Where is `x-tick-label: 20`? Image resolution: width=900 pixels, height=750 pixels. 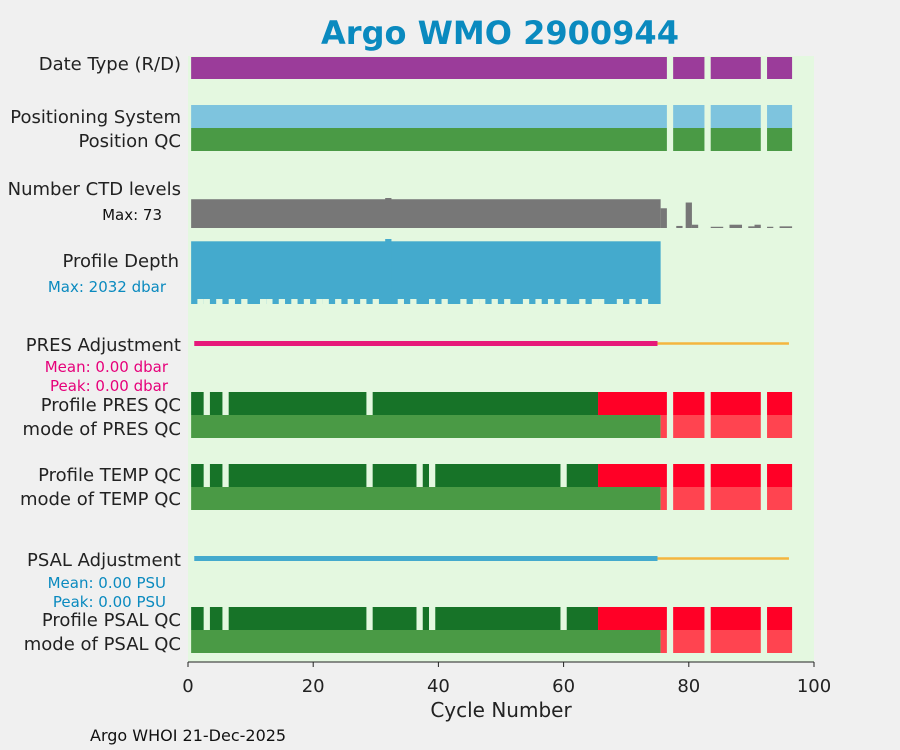 x-tick-label: 20 is located at coordinates (313, 686).